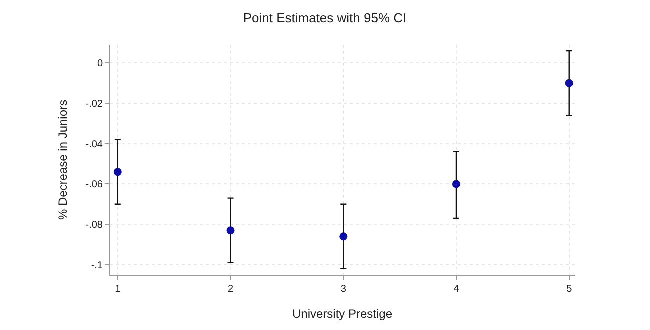 Image resolution: width=650 pixels, height=330 pixels. Describe the element at coordinates (569, 289) in the screenshot. I see `x-tick-label: 5` at that location.